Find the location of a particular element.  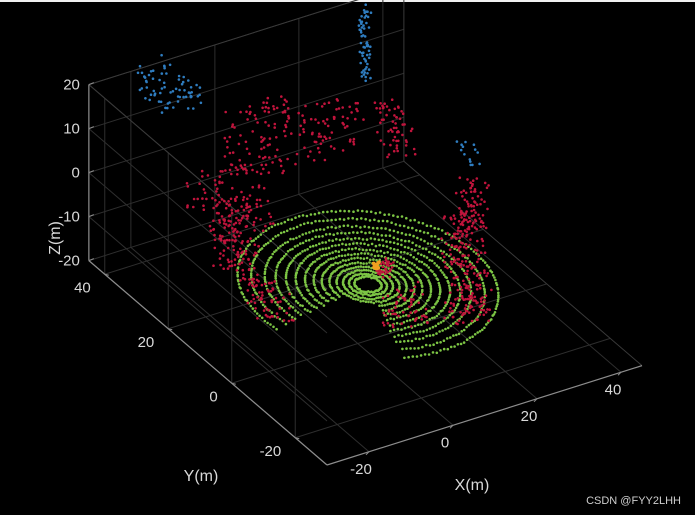

y-axis-label: Y(m) is located at coordinates (201, 476).